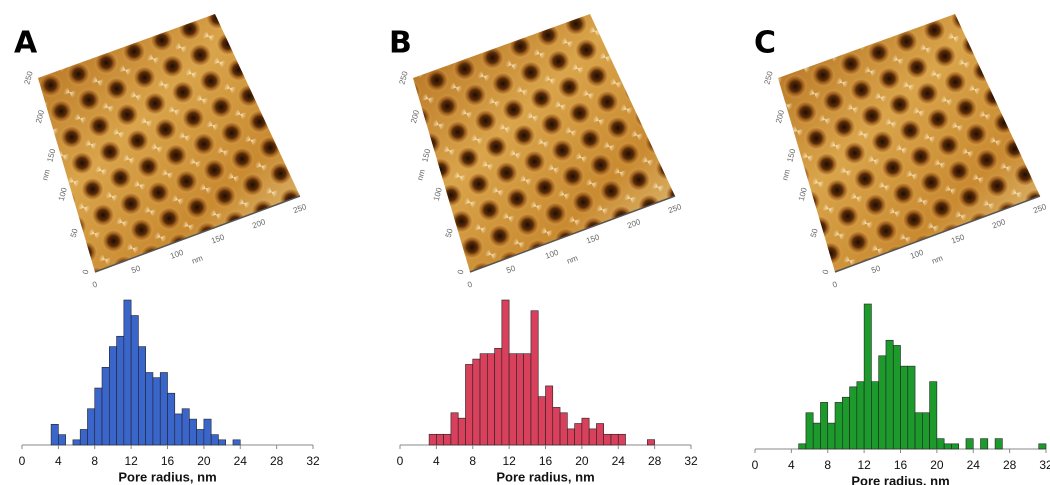 The image size is (1050, 485). What do you see at coordinates (765, 43) in the screenshot?
I see `panel-label: C` at bounding box center [765, 43].